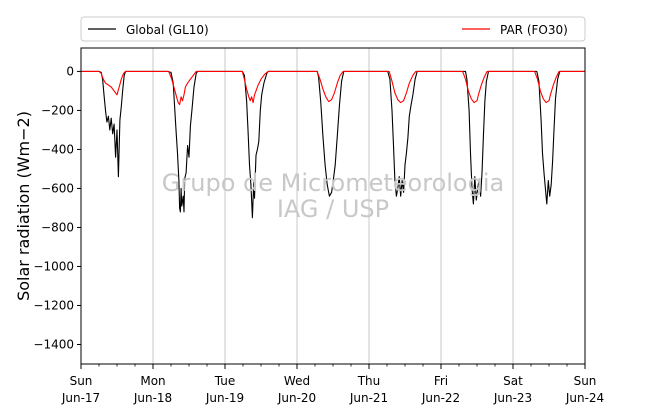  What do you see at coordinates (57, 149) in the screenshot?
I see `y-tick-label: −400` at bounding box center [57, 149].